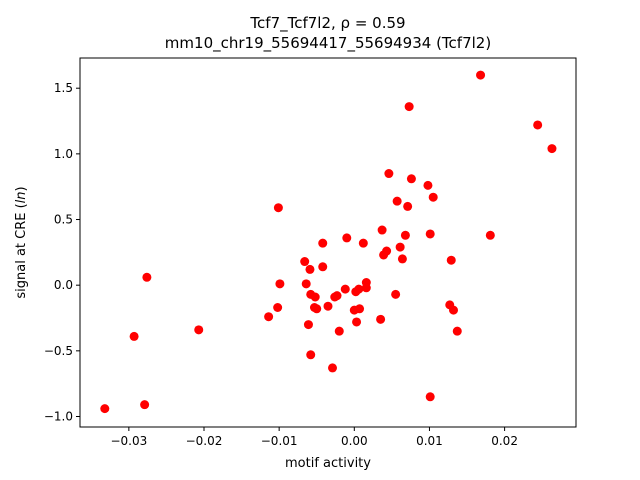 The width and height of the screenshot is (640, 480). I want to click on y-tick-label: 0.0, so click(63, 285).